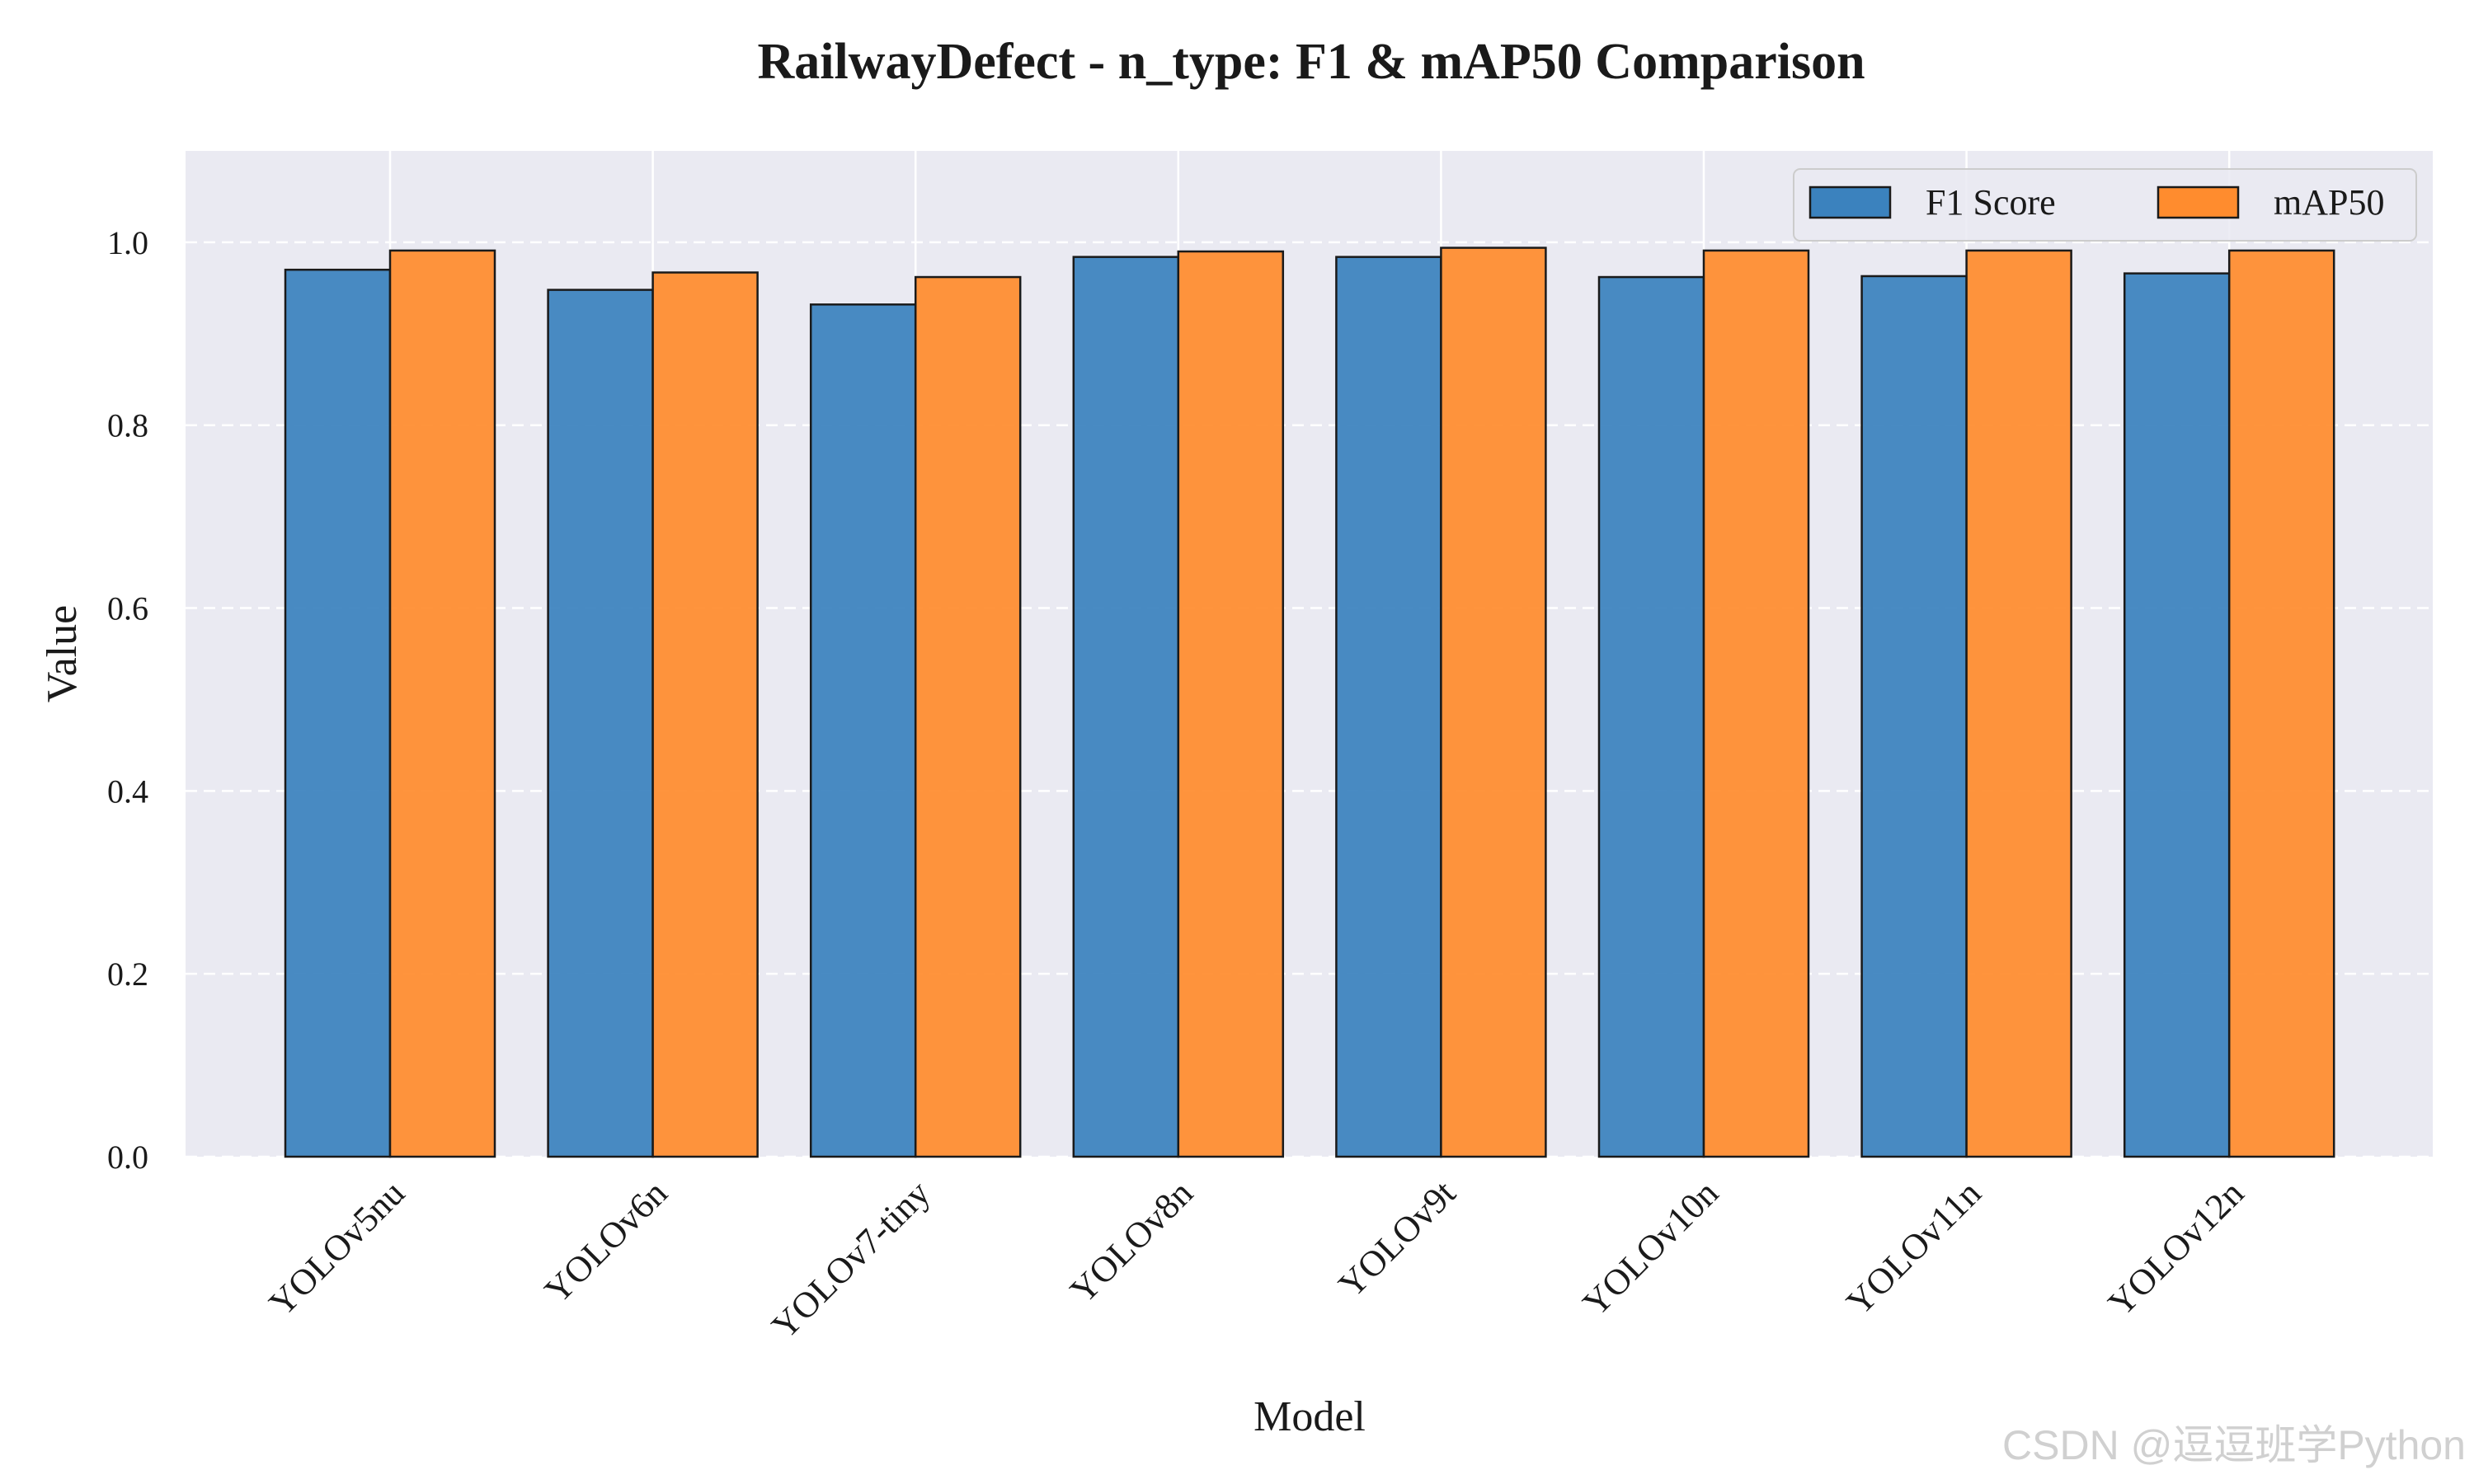 This screenshot has width=2474, height=1484. What do you see at coordinates (968, 716) in the screenshot?
I see `bar-map50-yolov7-tiny` at bounding box center [968, 716].